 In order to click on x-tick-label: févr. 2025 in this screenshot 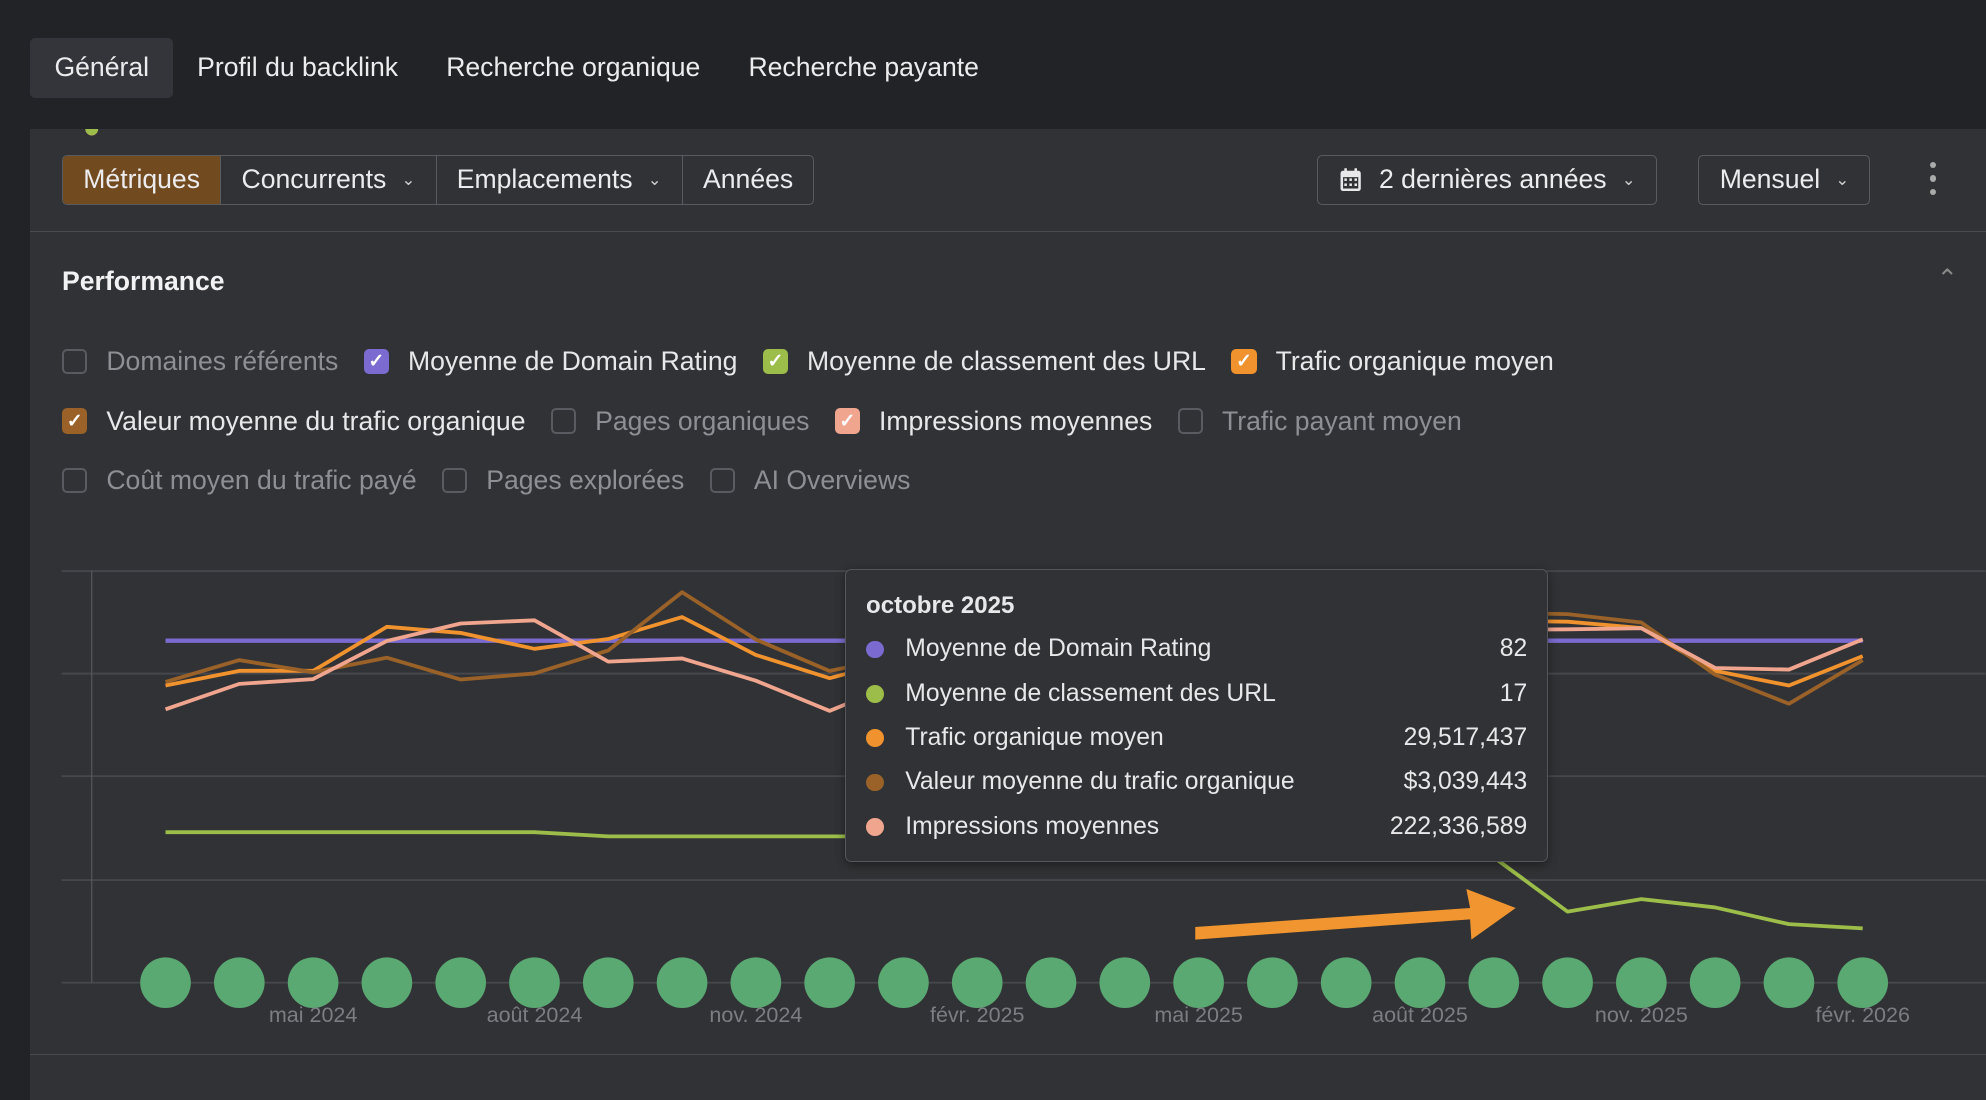, I will do `click(977, 1015)`.